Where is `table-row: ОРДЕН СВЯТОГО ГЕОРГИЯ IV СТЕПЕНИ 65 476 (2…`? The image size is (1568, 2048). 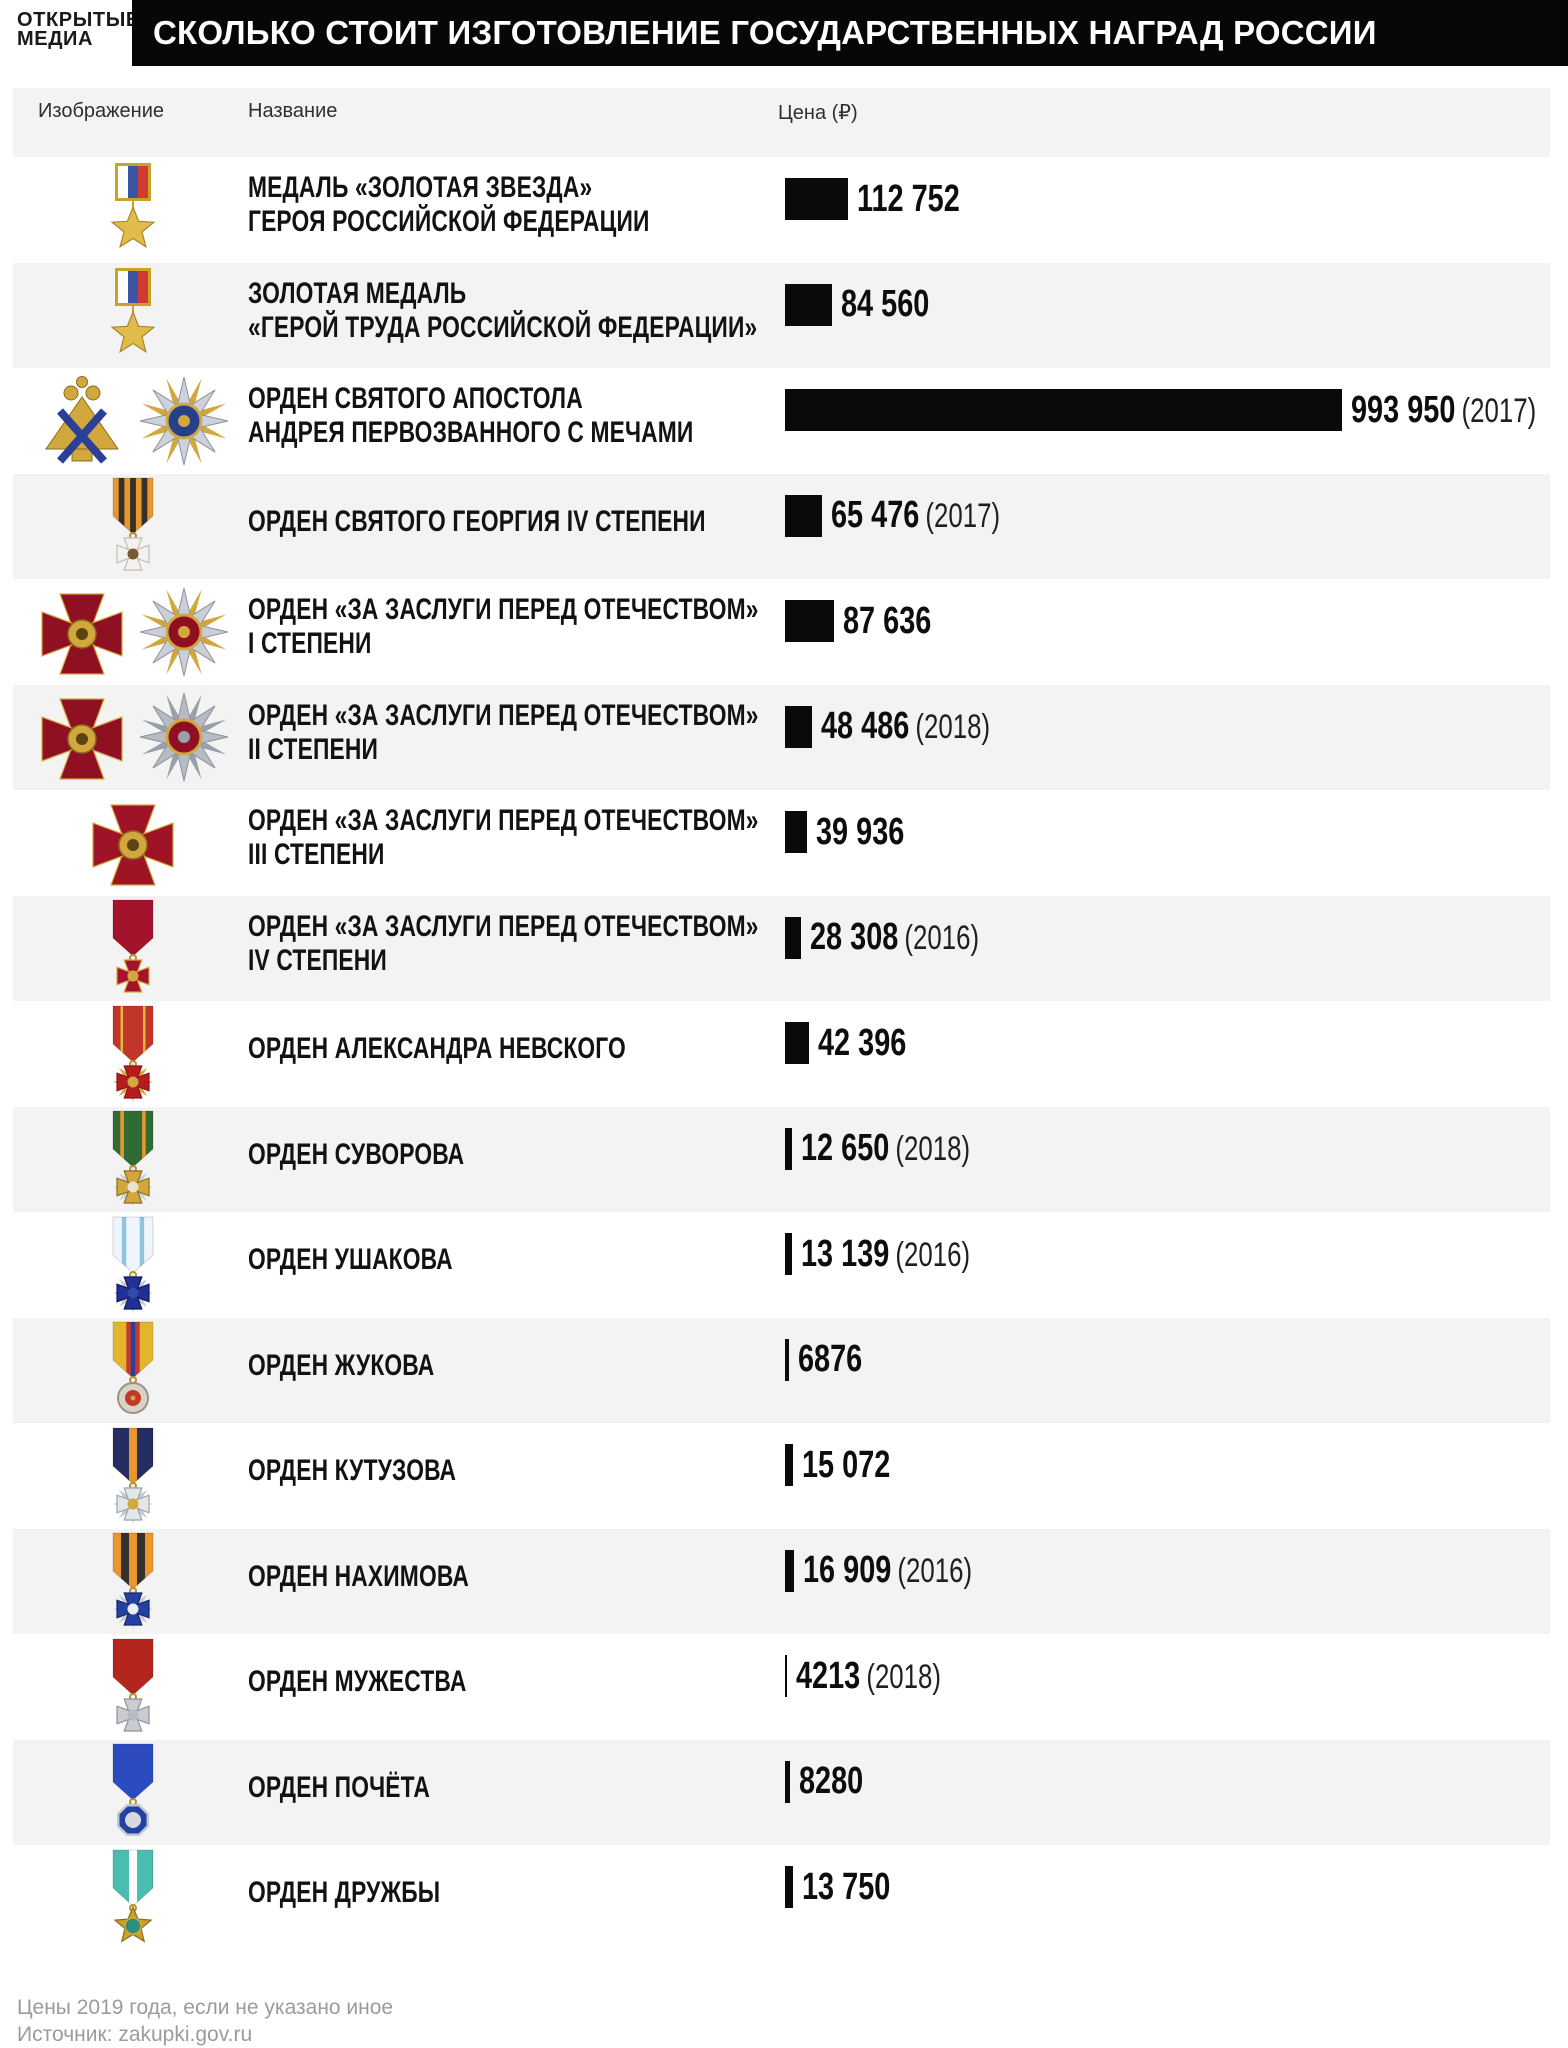 table-row: ОРДЕН СВЯТОГО ГЕОРГИЯ IV СТЕПЕНИ 65 476 (2… is located at coordinates (781, 526).